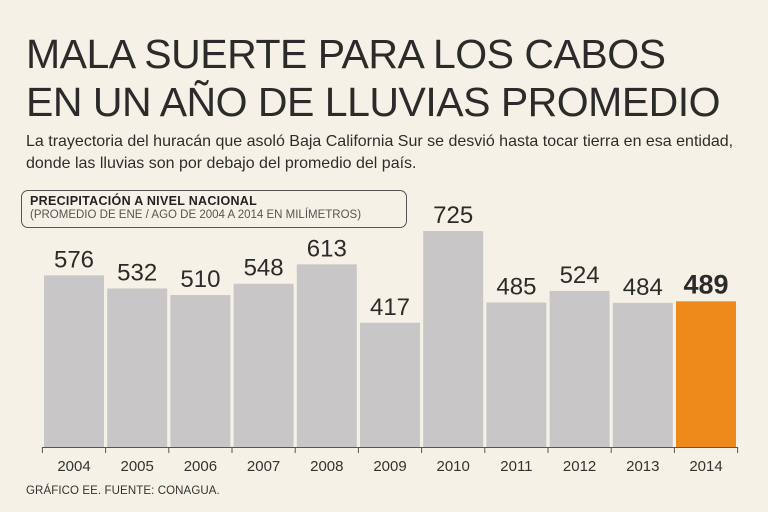 The height and width of the screenshot is (512, 768). What do you see at coordinates (705, 284) in the screenshot?
I see `value-label-2014: 489` at bounding box center [705, 284].